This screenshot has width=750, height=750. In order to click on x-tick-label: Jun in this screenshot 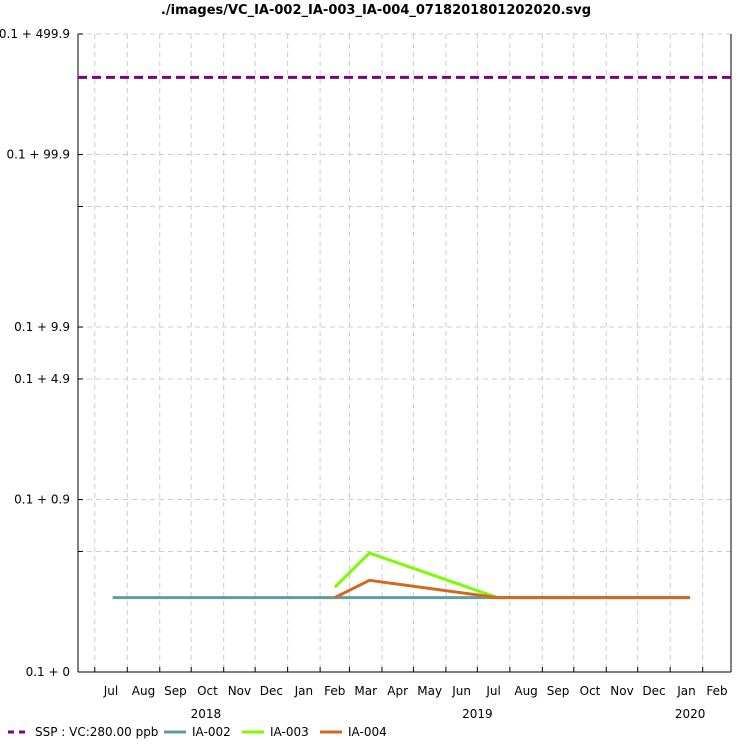, I will do `click(461, 691)`.